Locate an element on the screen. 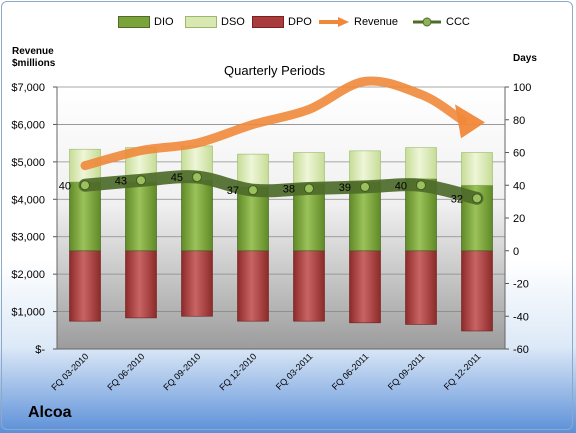 The width and height of the screenshot is (576, 433). ccc-value-label: 32 is located at coordinates (457, 199).